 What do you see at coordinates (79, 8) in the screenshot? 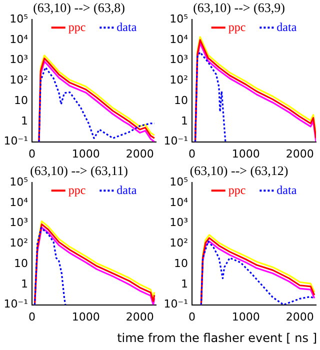
I see `chart-title: (63,10) --> (63,8)` at bounding box center [79, 8].